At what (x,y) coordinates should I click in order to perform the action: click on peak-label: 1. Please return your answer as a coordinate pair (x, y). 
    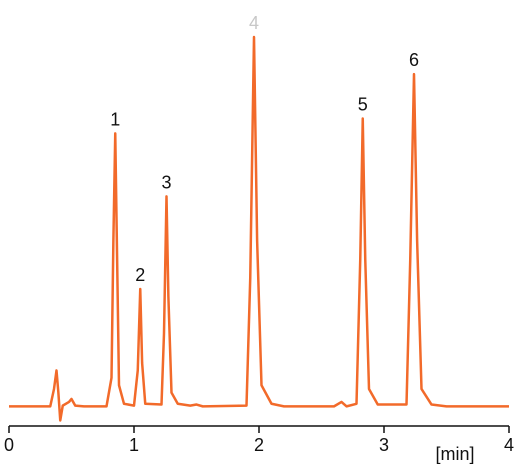
    Looking at the image, I should click on (115, 119).